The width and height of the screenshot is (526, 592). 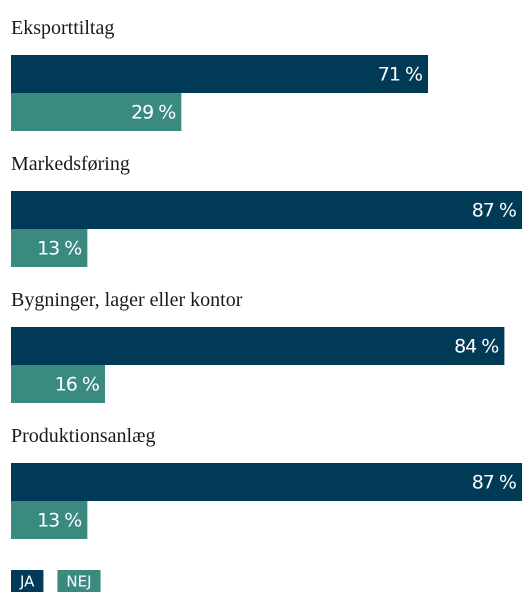 I want to click on value-label: 84 %, so click(x=476, y=347).